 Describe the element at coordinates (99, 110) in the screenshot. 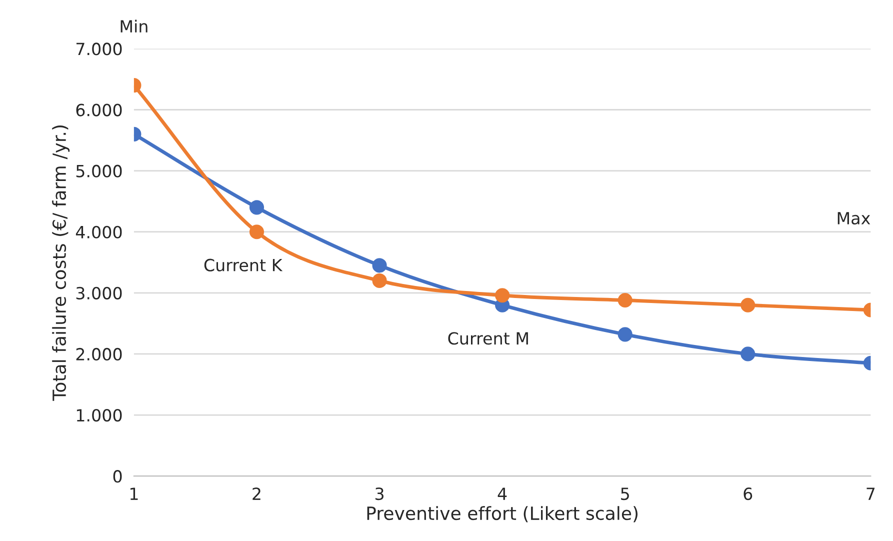

I see `y-tick-label: 6.000` at that location.